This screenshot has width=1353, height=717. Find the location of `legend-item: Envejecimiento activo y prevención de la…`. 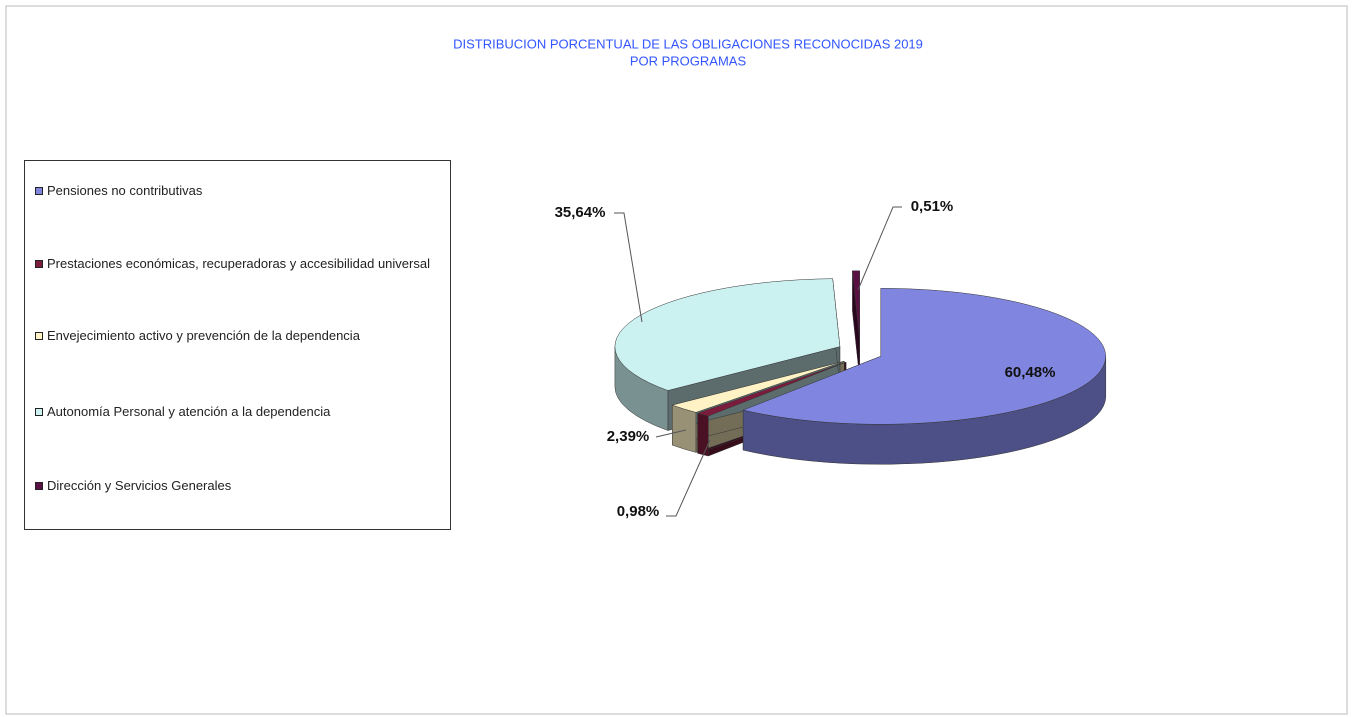

legend-item: Envejecimiento activo y prevención de la… is located at coordinates (246, 336).